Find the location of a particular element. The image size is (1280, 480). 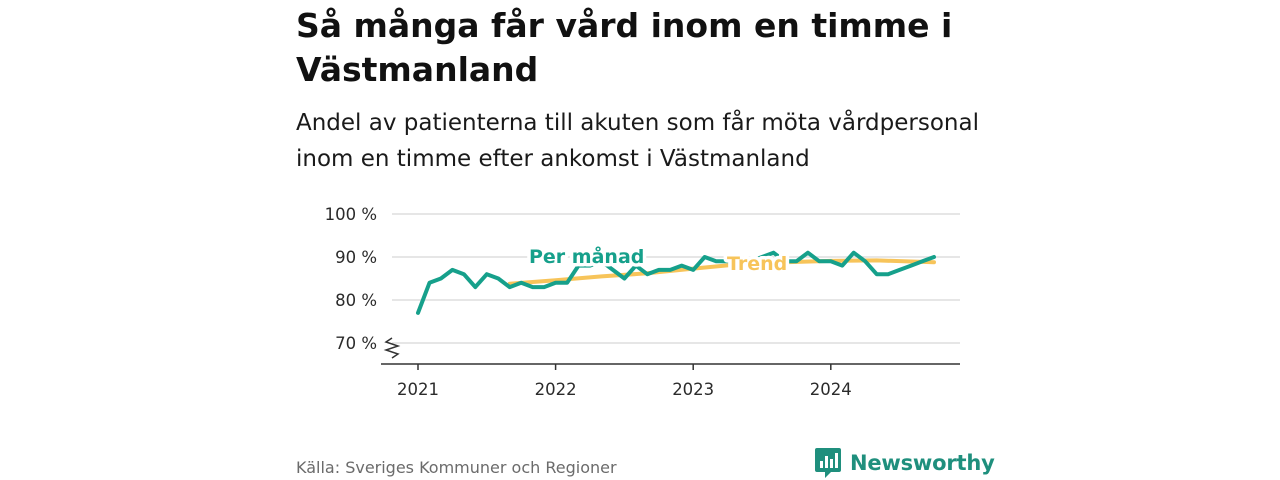

y-tick-label: 80 % is located at coordinates (356, 300).